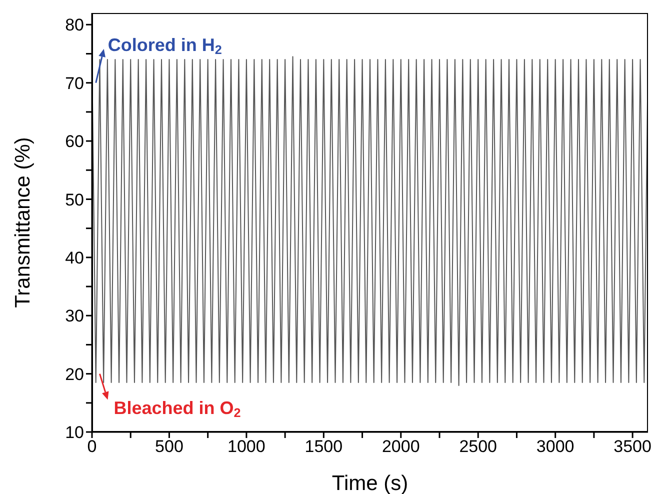 The height and width of the screenshot is (494, 654). Describe the element at coordinates (22, 222) in the screenshot. I see `y-axis-title: Transmittance (%)` at that location.